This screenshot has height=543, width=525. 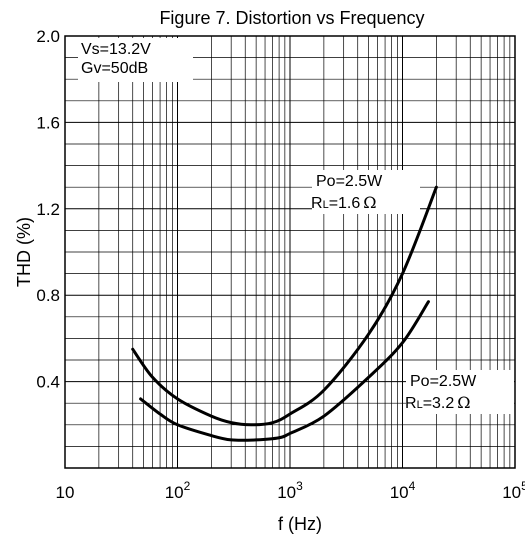 What do you see at coordinates (460, 392) in the screenshot?
I see `series-2-label-bg` at bounding box center [460, 392].